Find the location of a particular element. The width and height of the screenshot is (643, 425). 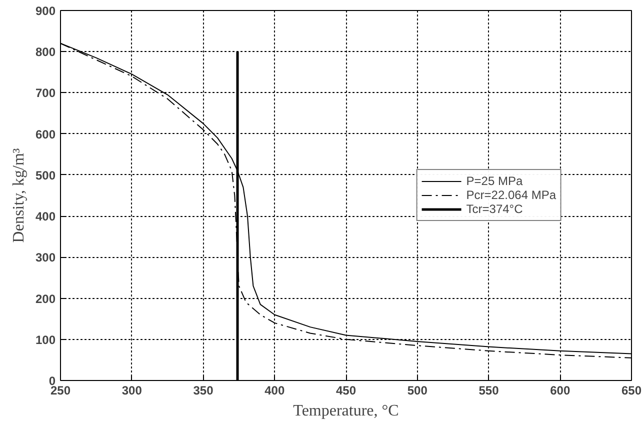

y-tick-label: 300 is located at coordinates (45, 257).